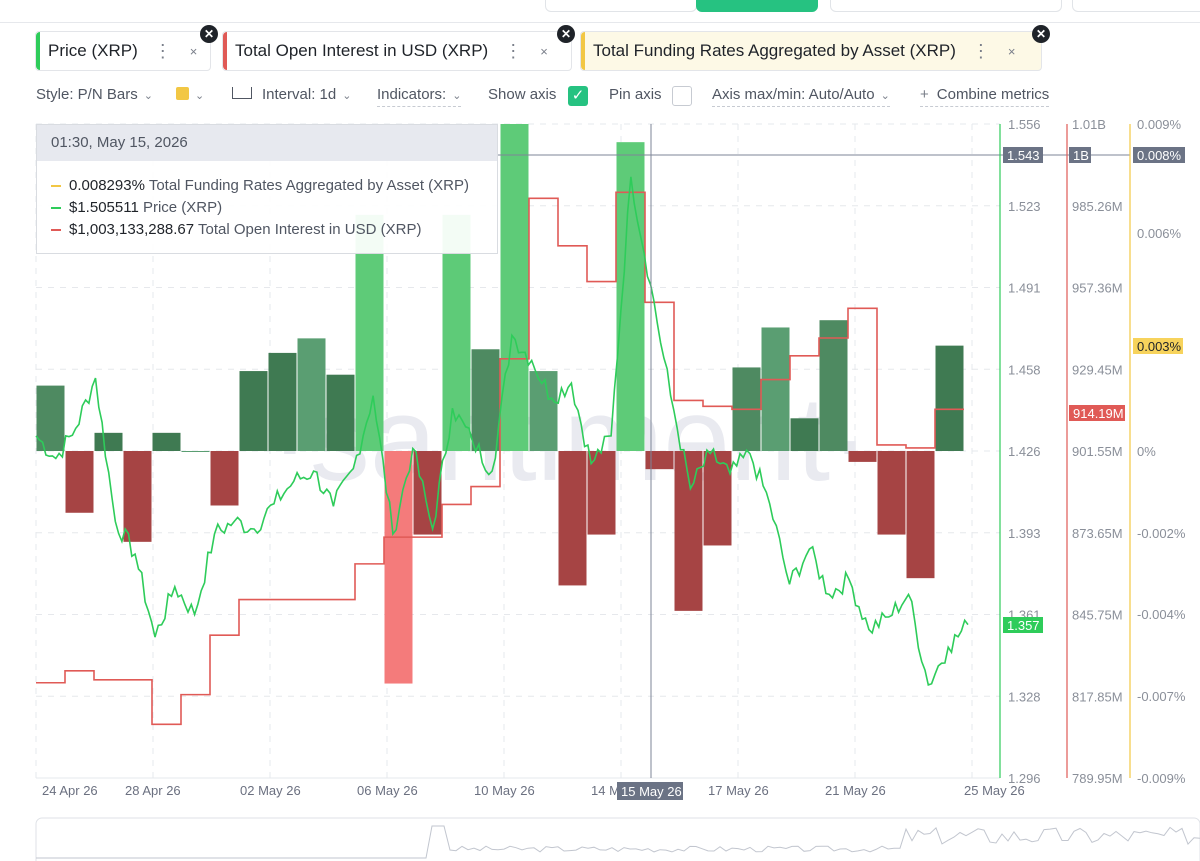  I want to click on crosshair-date-badge: 15 May 26, so click(651, 791).